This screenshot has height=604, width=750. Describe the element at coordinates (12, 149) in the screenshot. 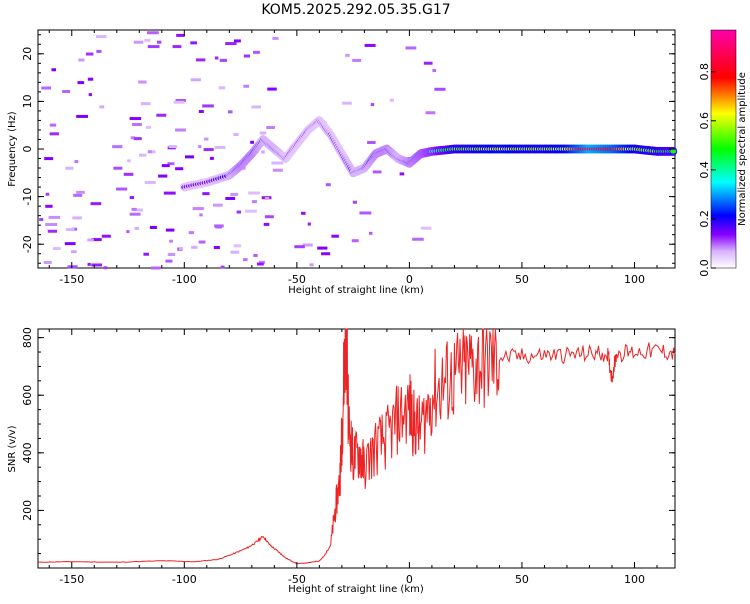

I see `spectrogram-y-label: Frequency (Hz)` at that location.